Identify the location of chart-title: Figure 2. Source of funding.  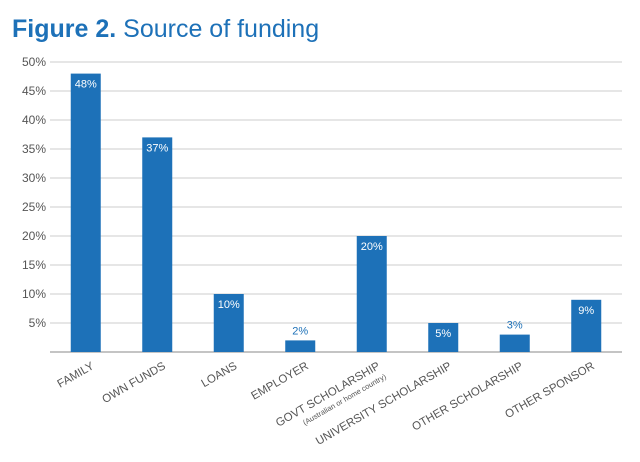
(165, 29).